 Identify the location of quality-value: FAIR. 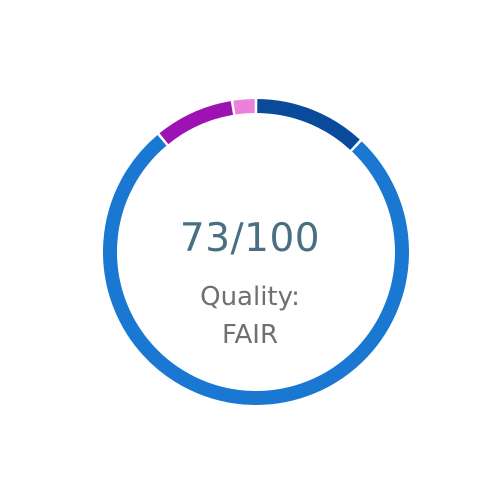
(250, 335).